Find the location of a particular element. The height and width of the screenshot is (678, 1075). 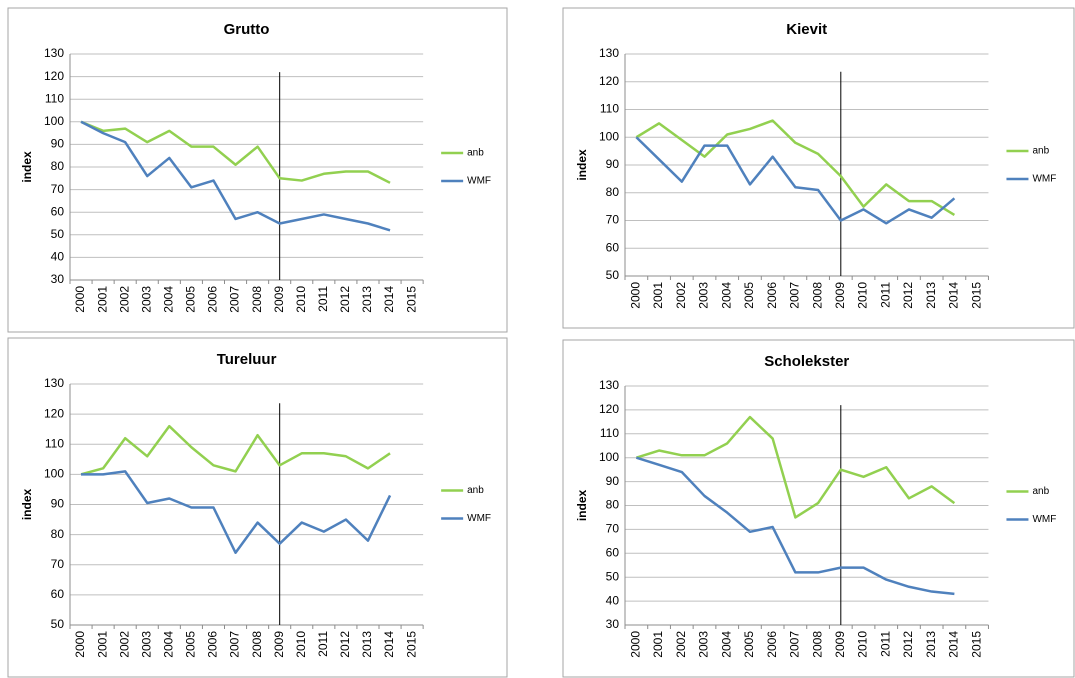

chart-title: Scholekster is located at coordinates (806, 361).